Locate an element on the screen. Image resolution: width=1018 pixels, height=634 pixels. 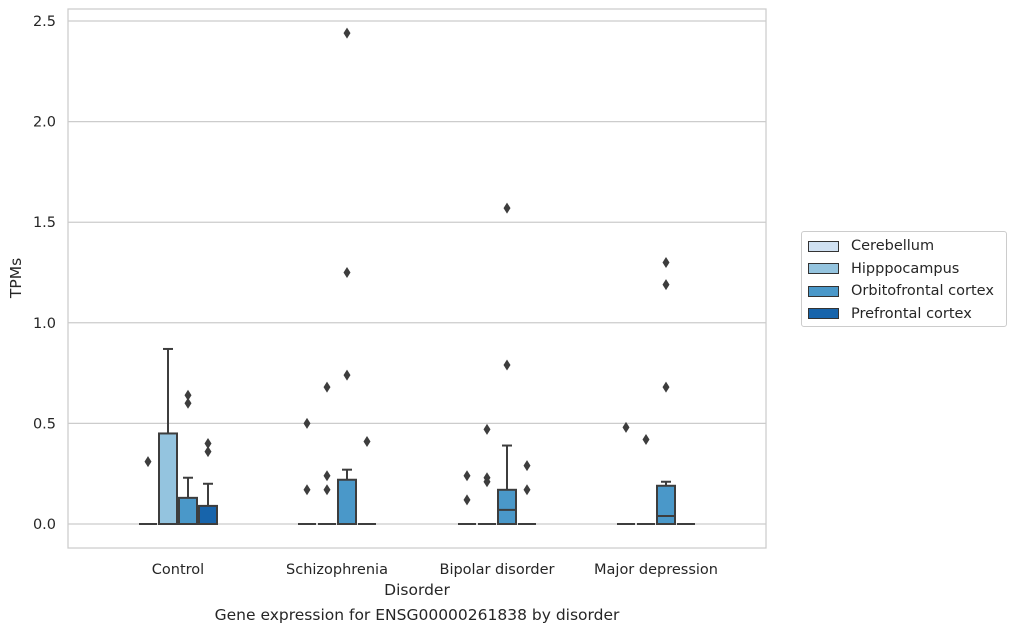
y-tick-label: 0.0 is located at coordinates (44, 525).